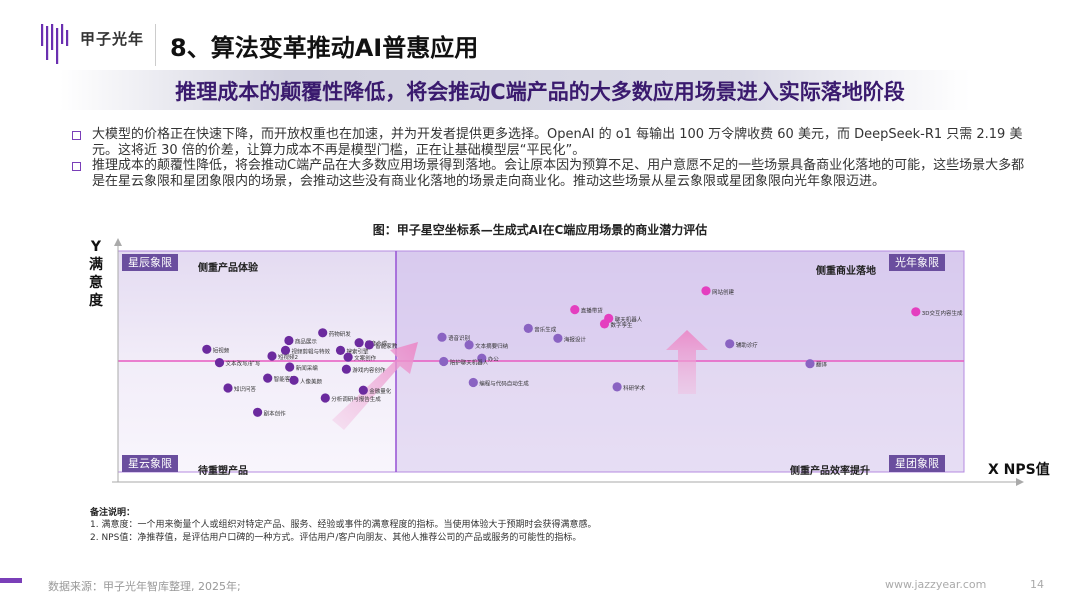 The width and height of the screenshot is (1080, 608). Describe the element at coordinates (113, 513) in the screenshot. I see `notes-heading: 备注说明：` at that location.